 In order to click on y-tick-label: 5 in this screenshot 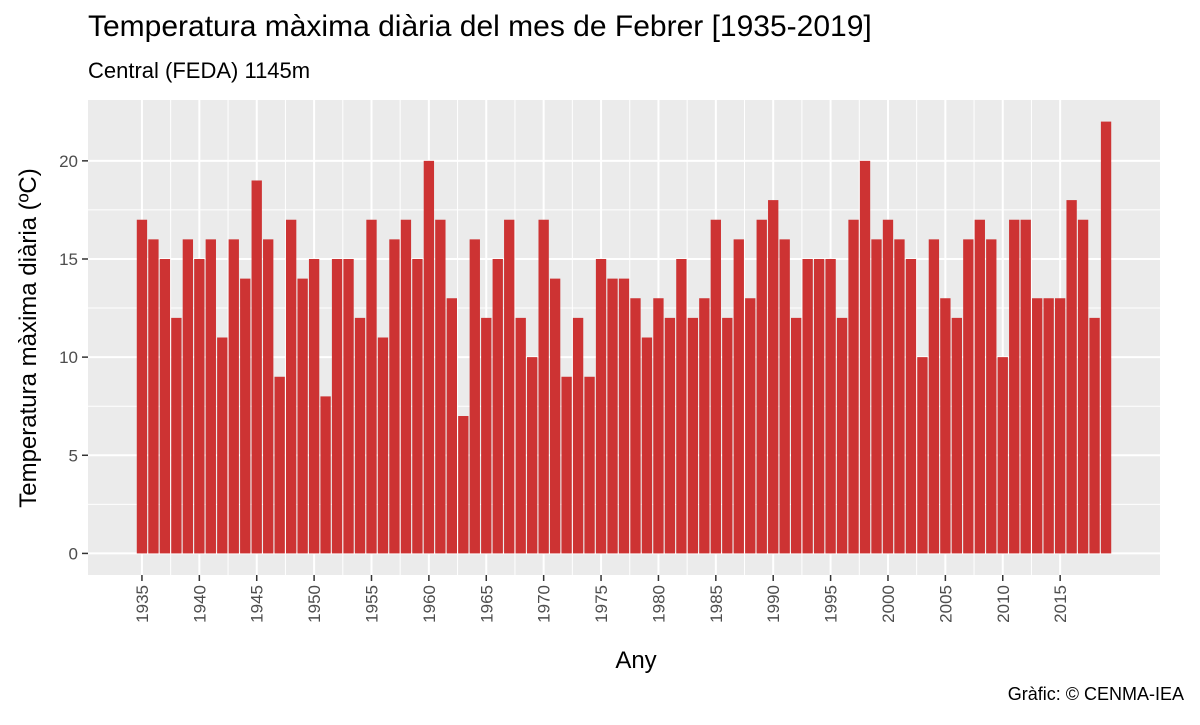, I will do `click(73, 455)`.